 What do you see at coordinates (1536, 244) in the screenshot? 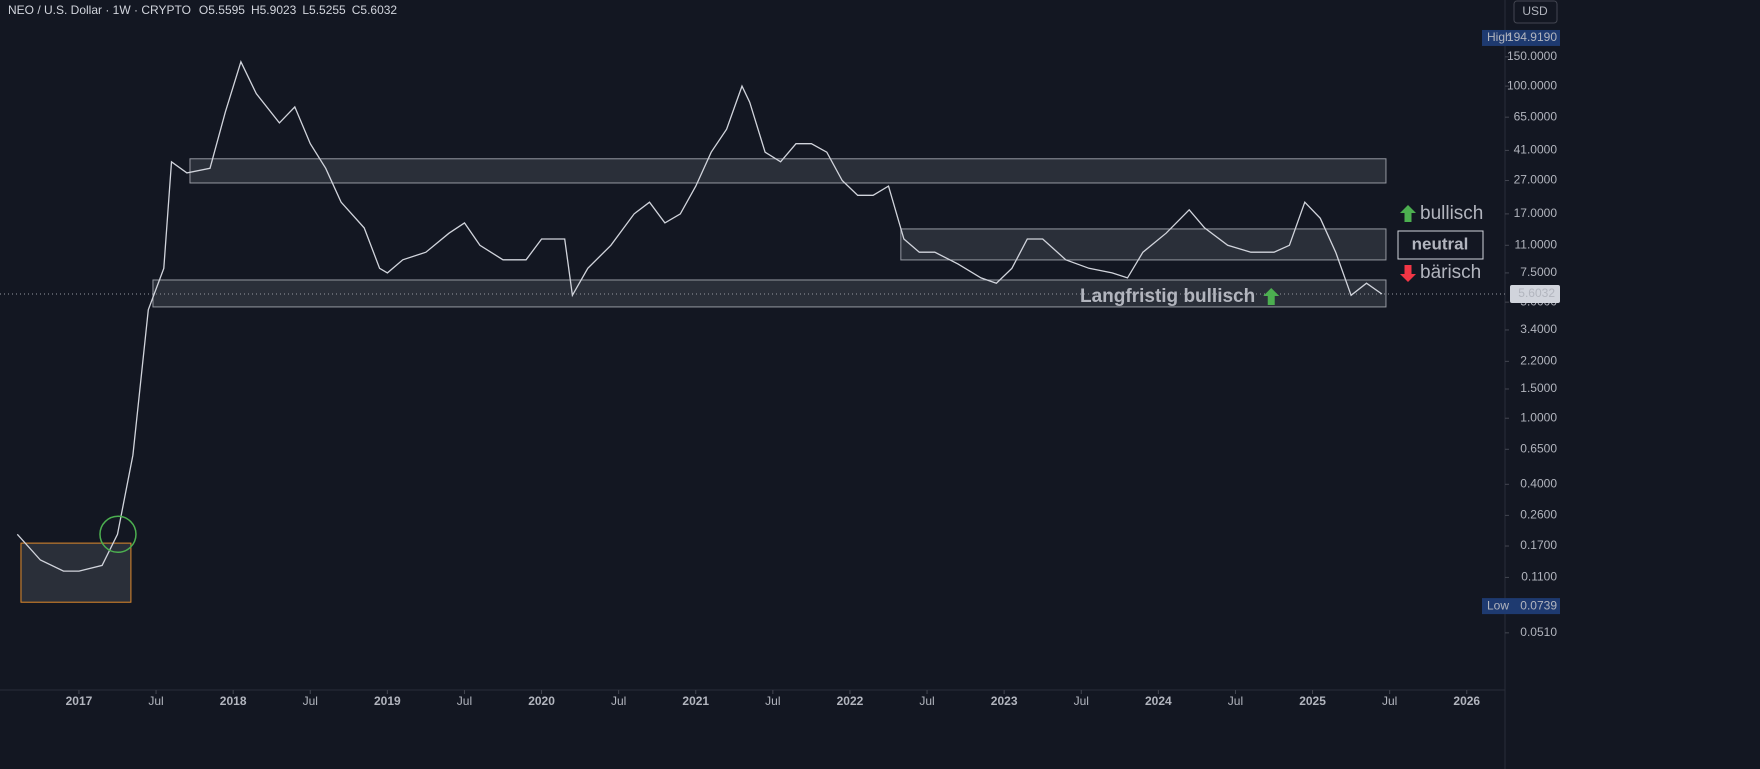
I see `y-tick-label: 11.0000` at bounding box center [1536, 244].